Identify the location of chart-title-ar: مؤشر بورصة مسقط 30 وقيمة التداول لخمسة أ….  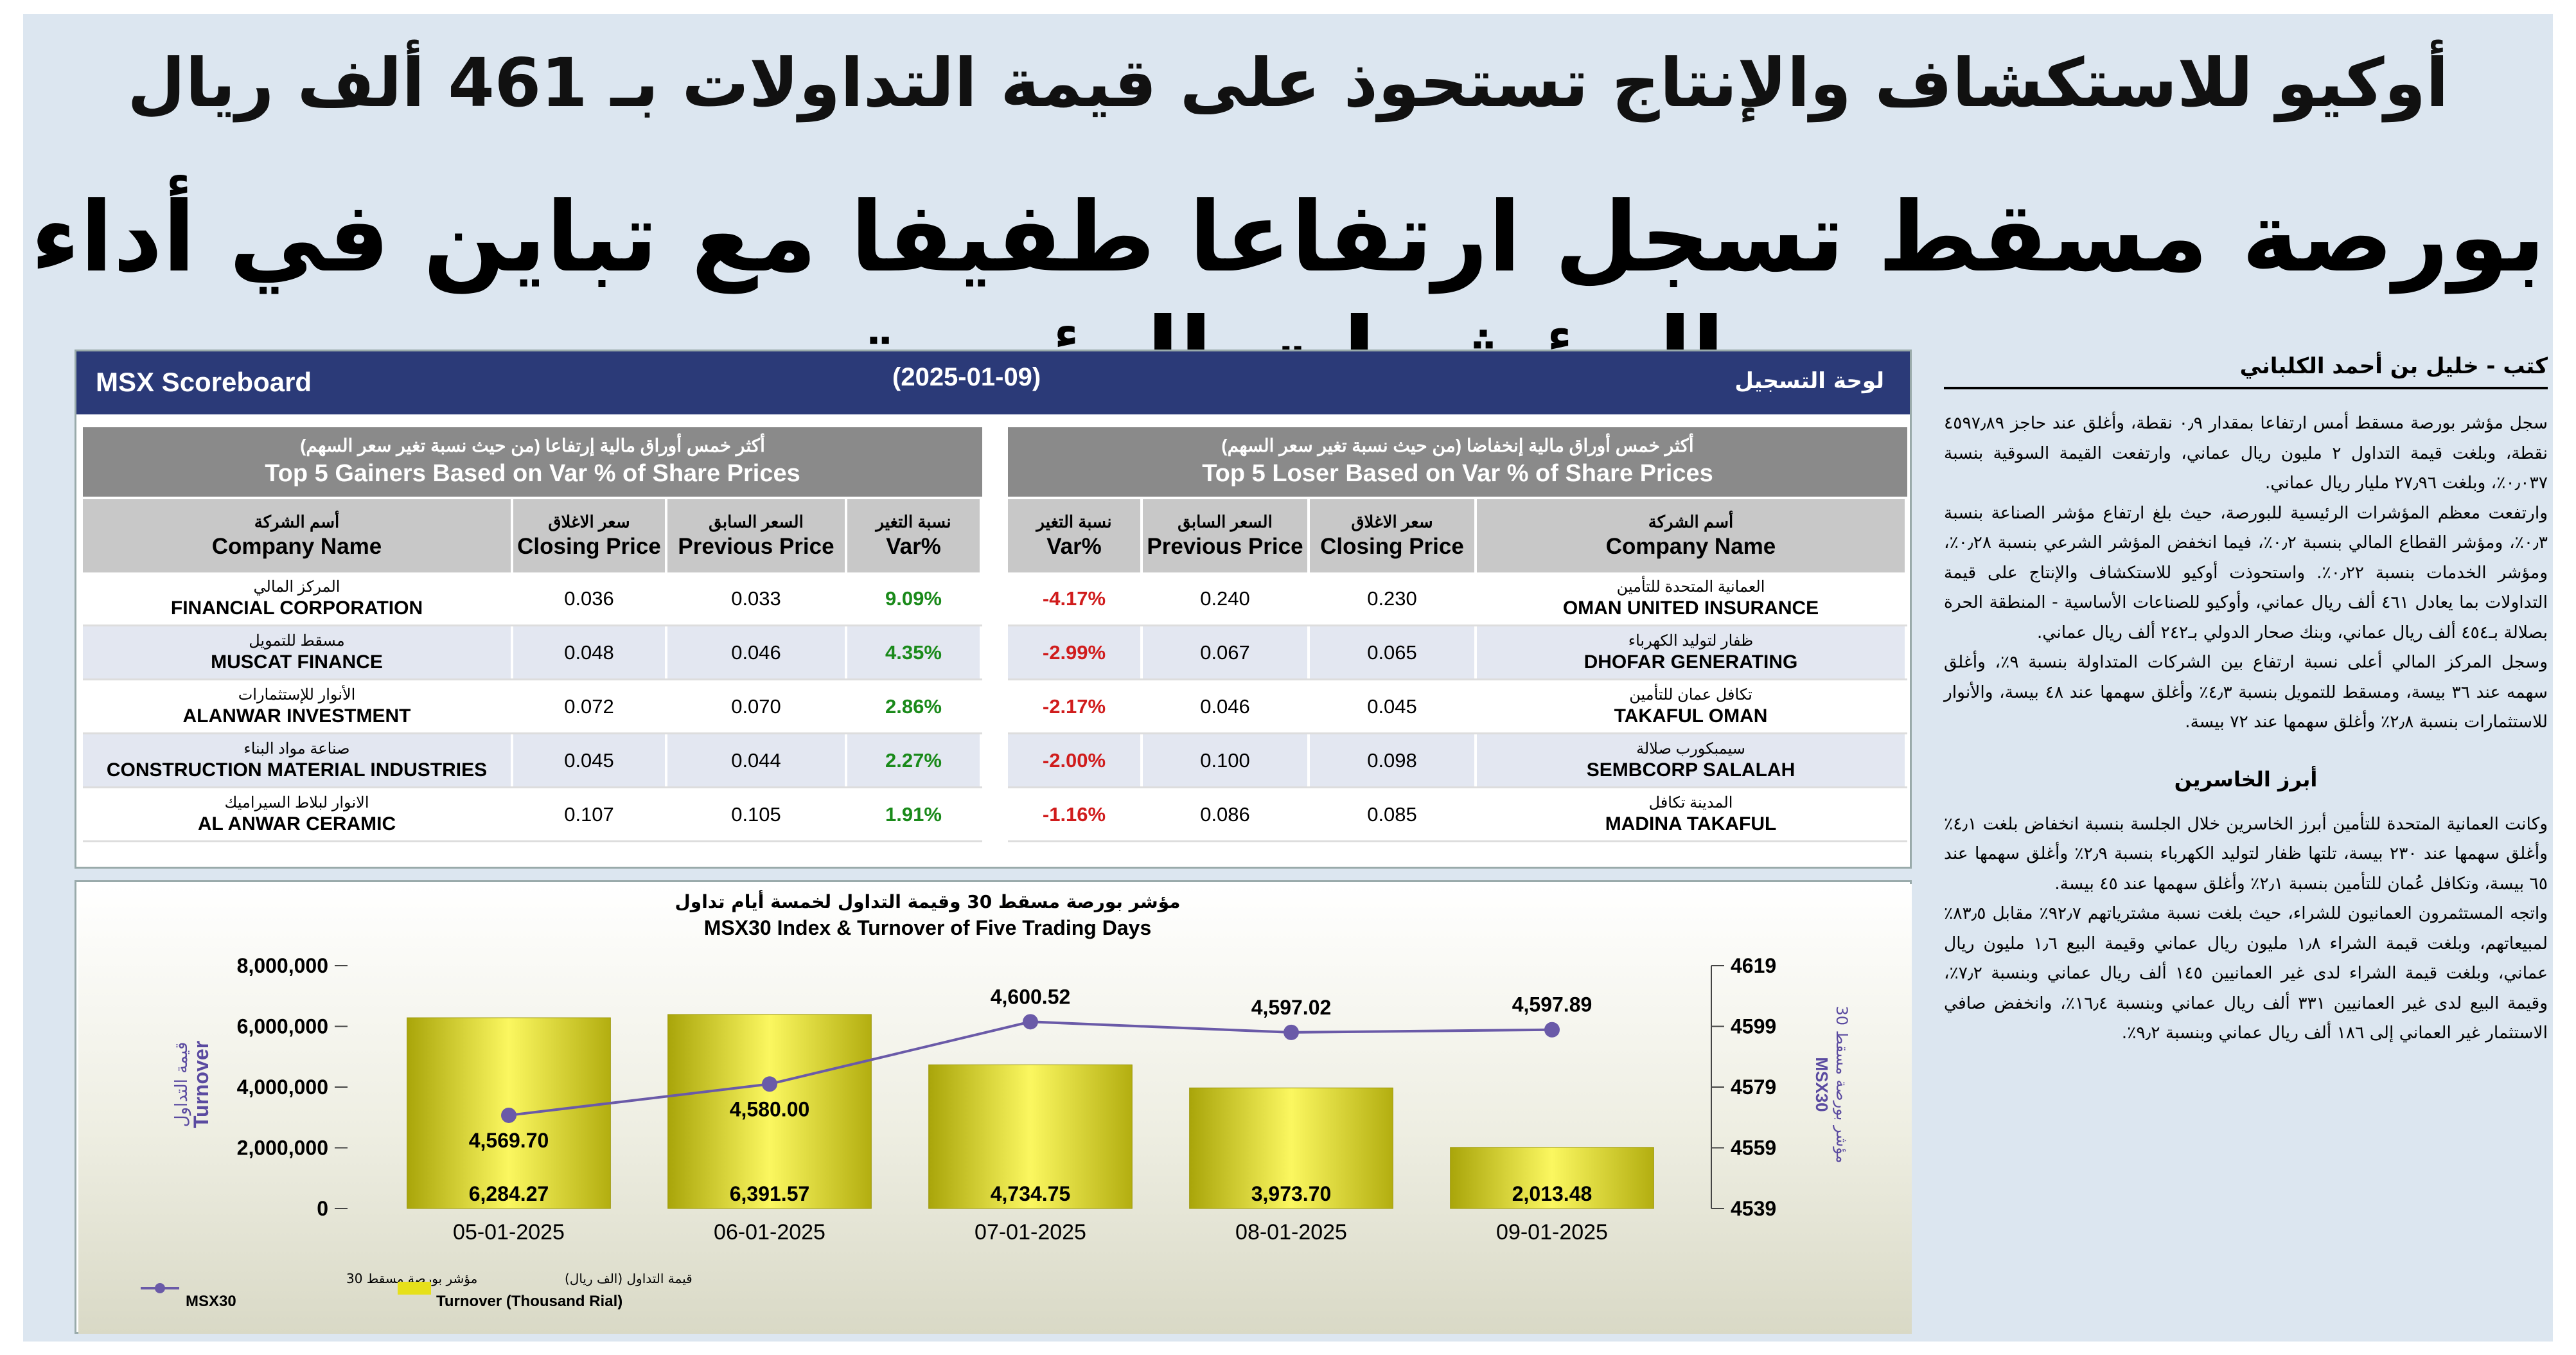
(928, 901).